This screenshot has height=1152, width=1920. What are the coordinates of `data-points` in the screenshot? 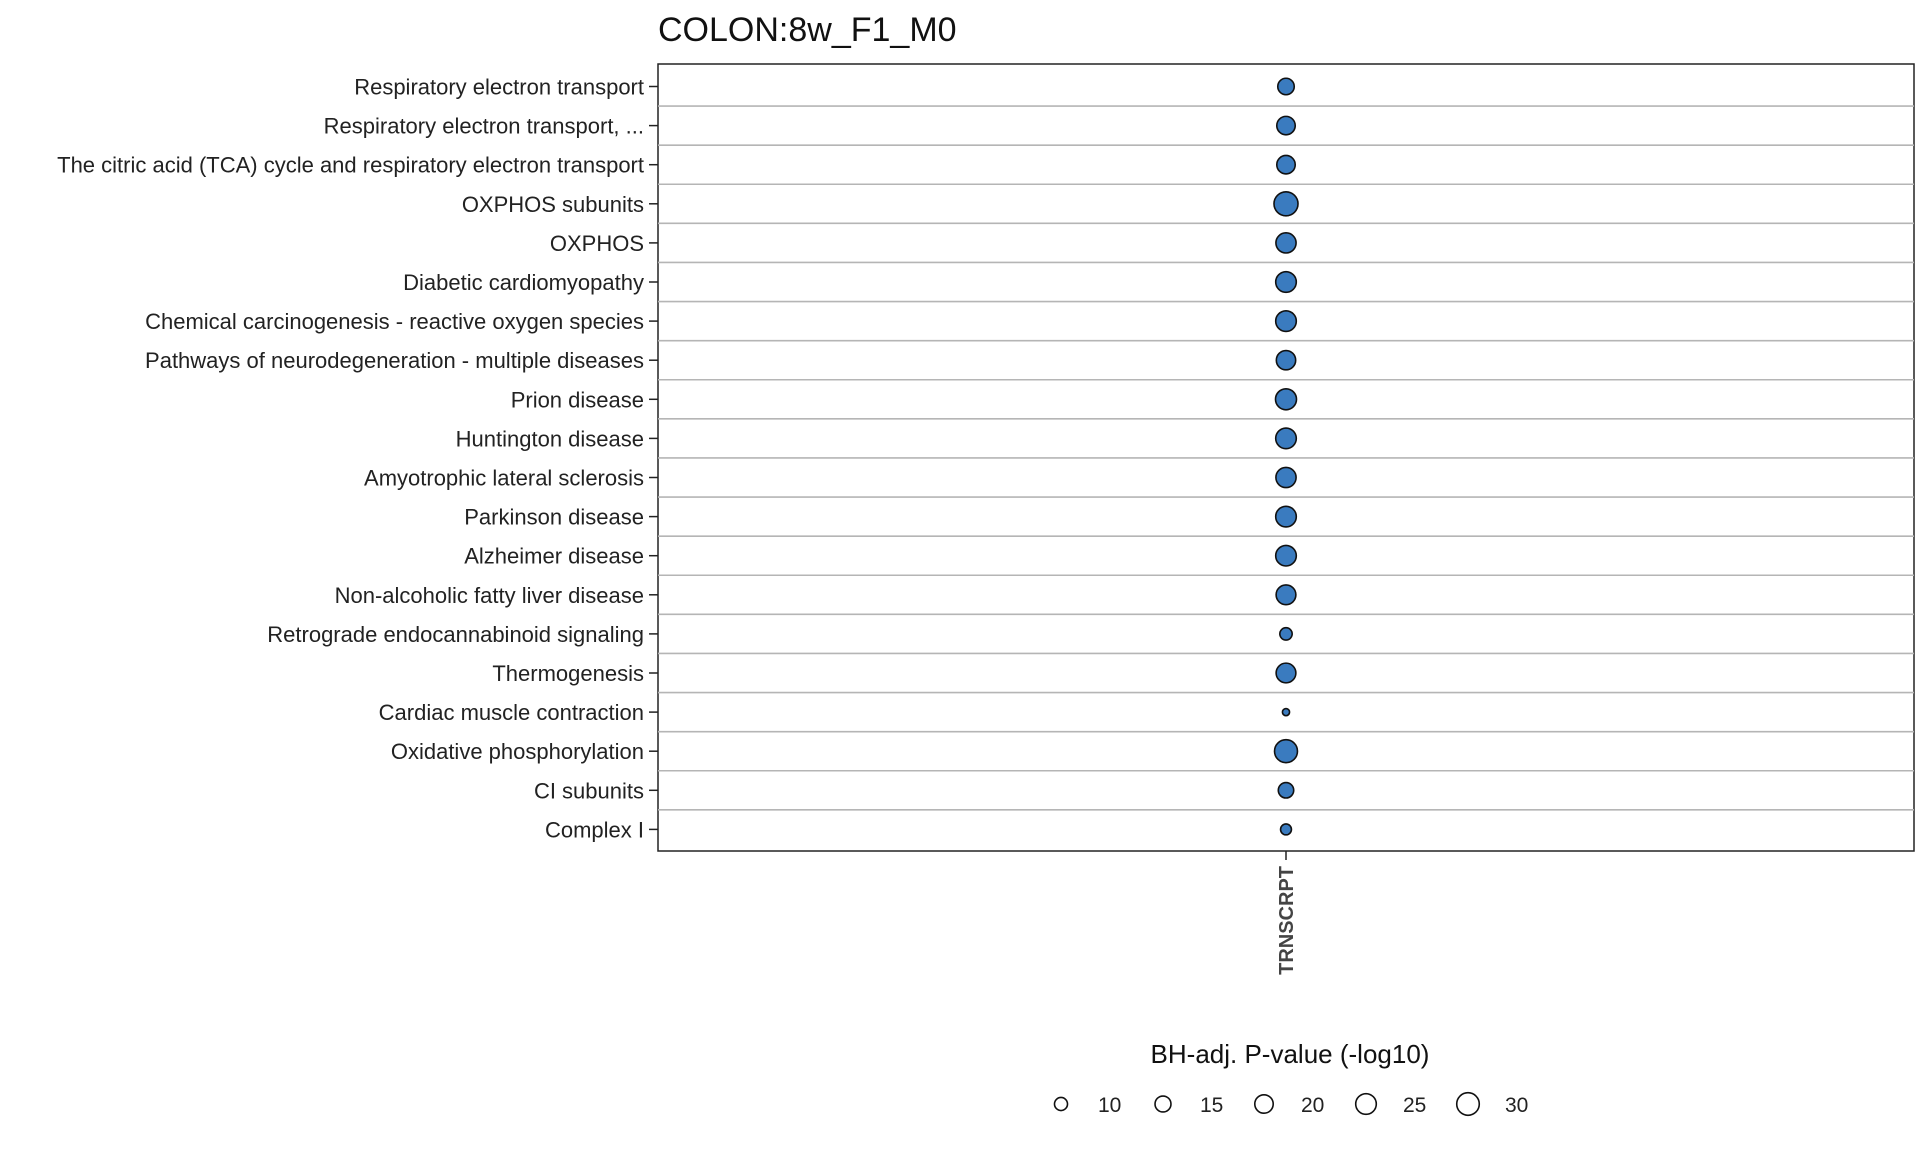 It's located at (1286, 456).